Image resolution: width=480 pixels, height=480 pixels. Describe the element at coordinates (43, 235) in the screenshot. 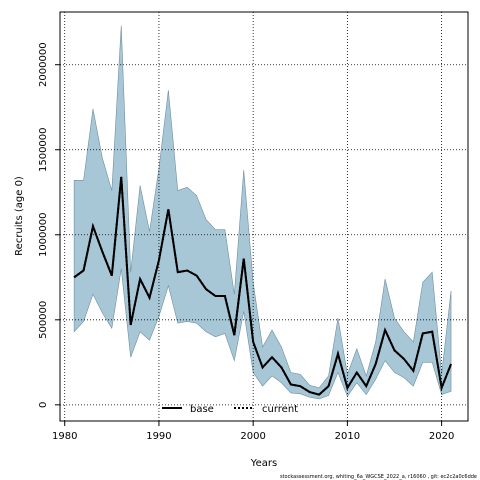

I see `y-tick-label-1000000: 1000000` at that location.